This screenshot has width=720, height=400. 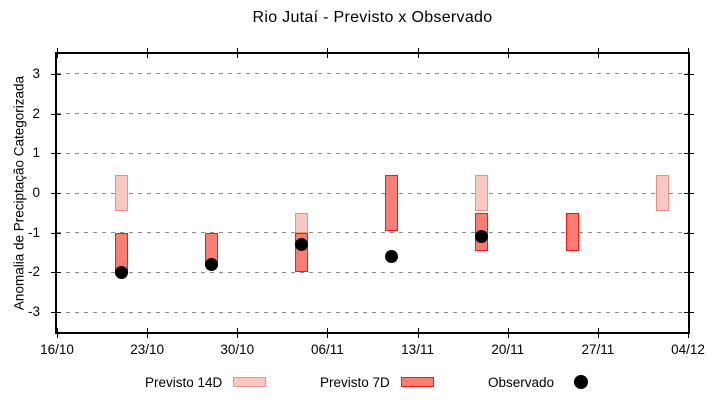 I want to click on x-tick-label-20-11: 20/11, so click(x=508, y=349).